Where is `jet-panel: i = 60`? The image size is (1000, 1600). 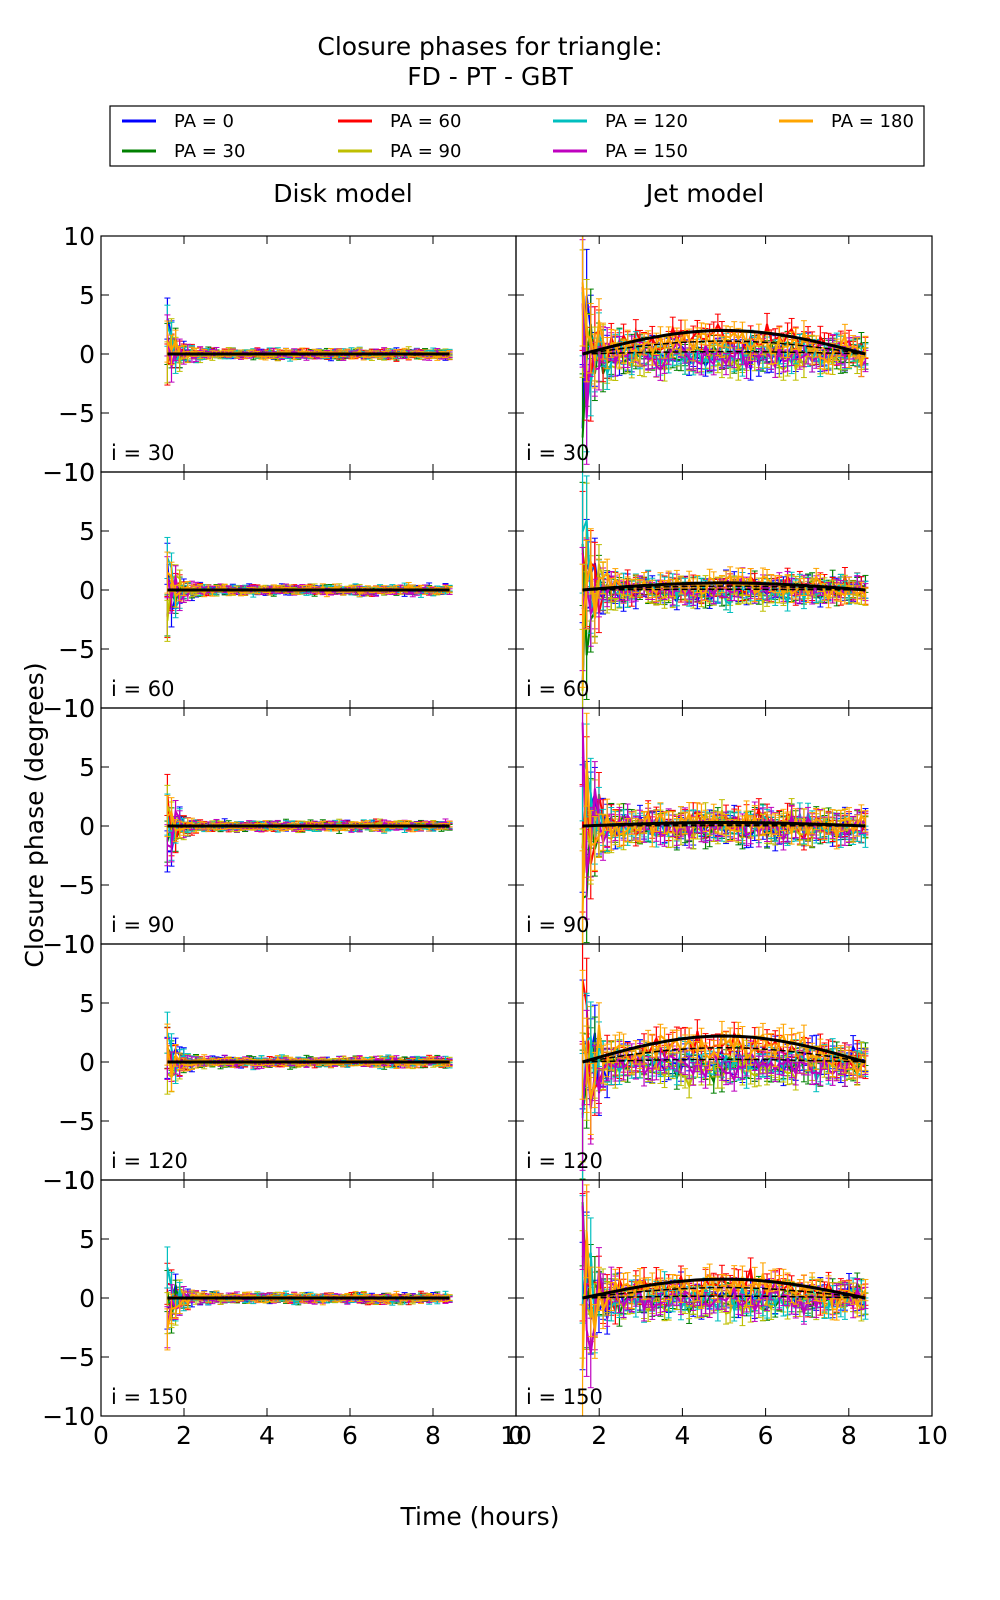
jet-panel: i = 60 is located at coordinates (724, 590).